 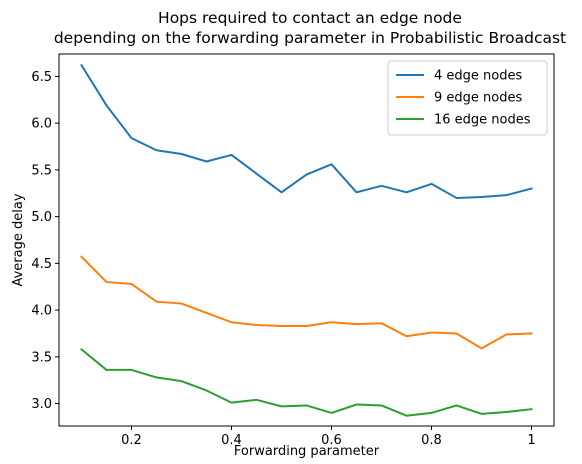 I want to click on y-tick-label: 3.5, so click(x=41, y=357).